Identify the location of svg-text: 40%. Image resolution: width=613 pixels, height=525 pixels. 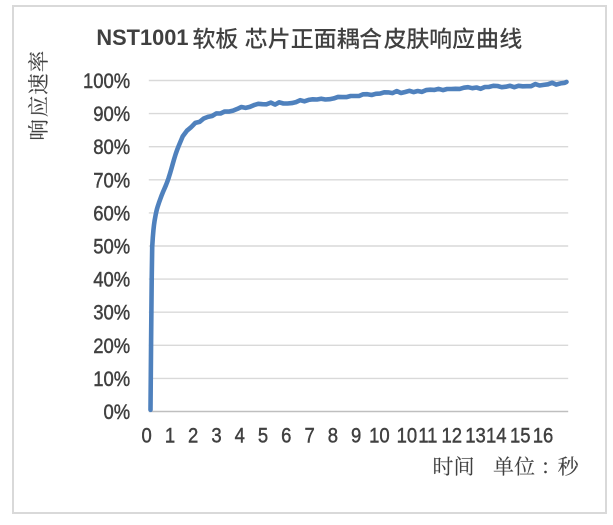
(111, 280).